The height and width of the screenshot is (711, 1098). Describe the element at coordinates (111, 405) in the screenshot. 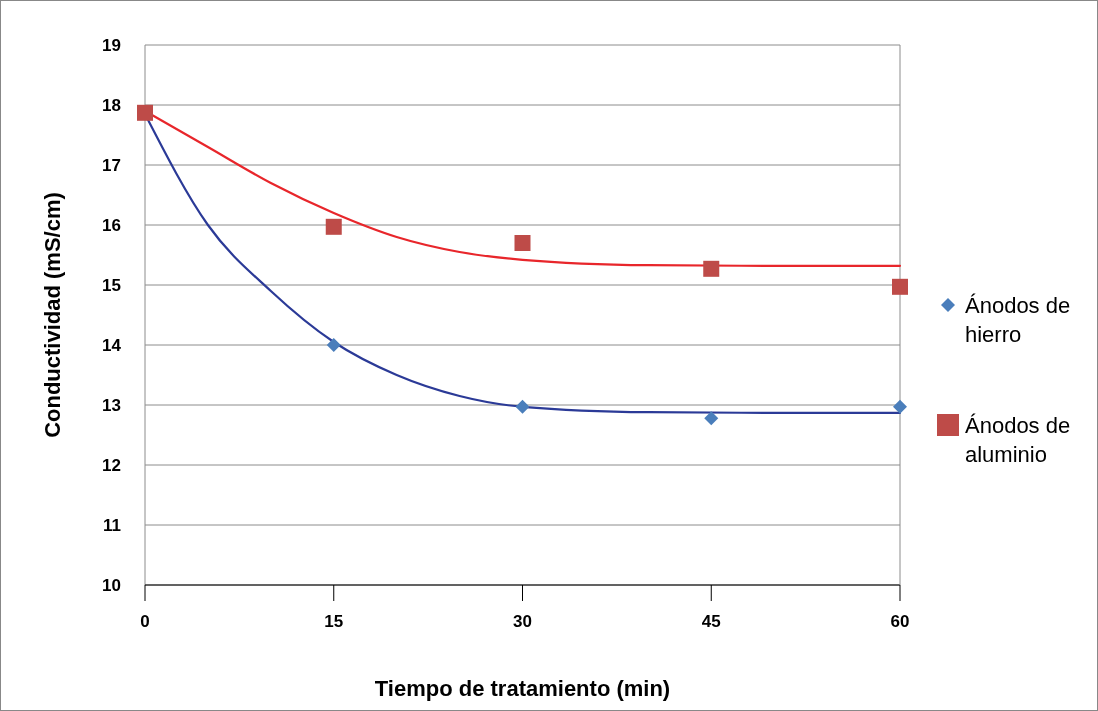

I see `y-tick-label: 13` at that location.